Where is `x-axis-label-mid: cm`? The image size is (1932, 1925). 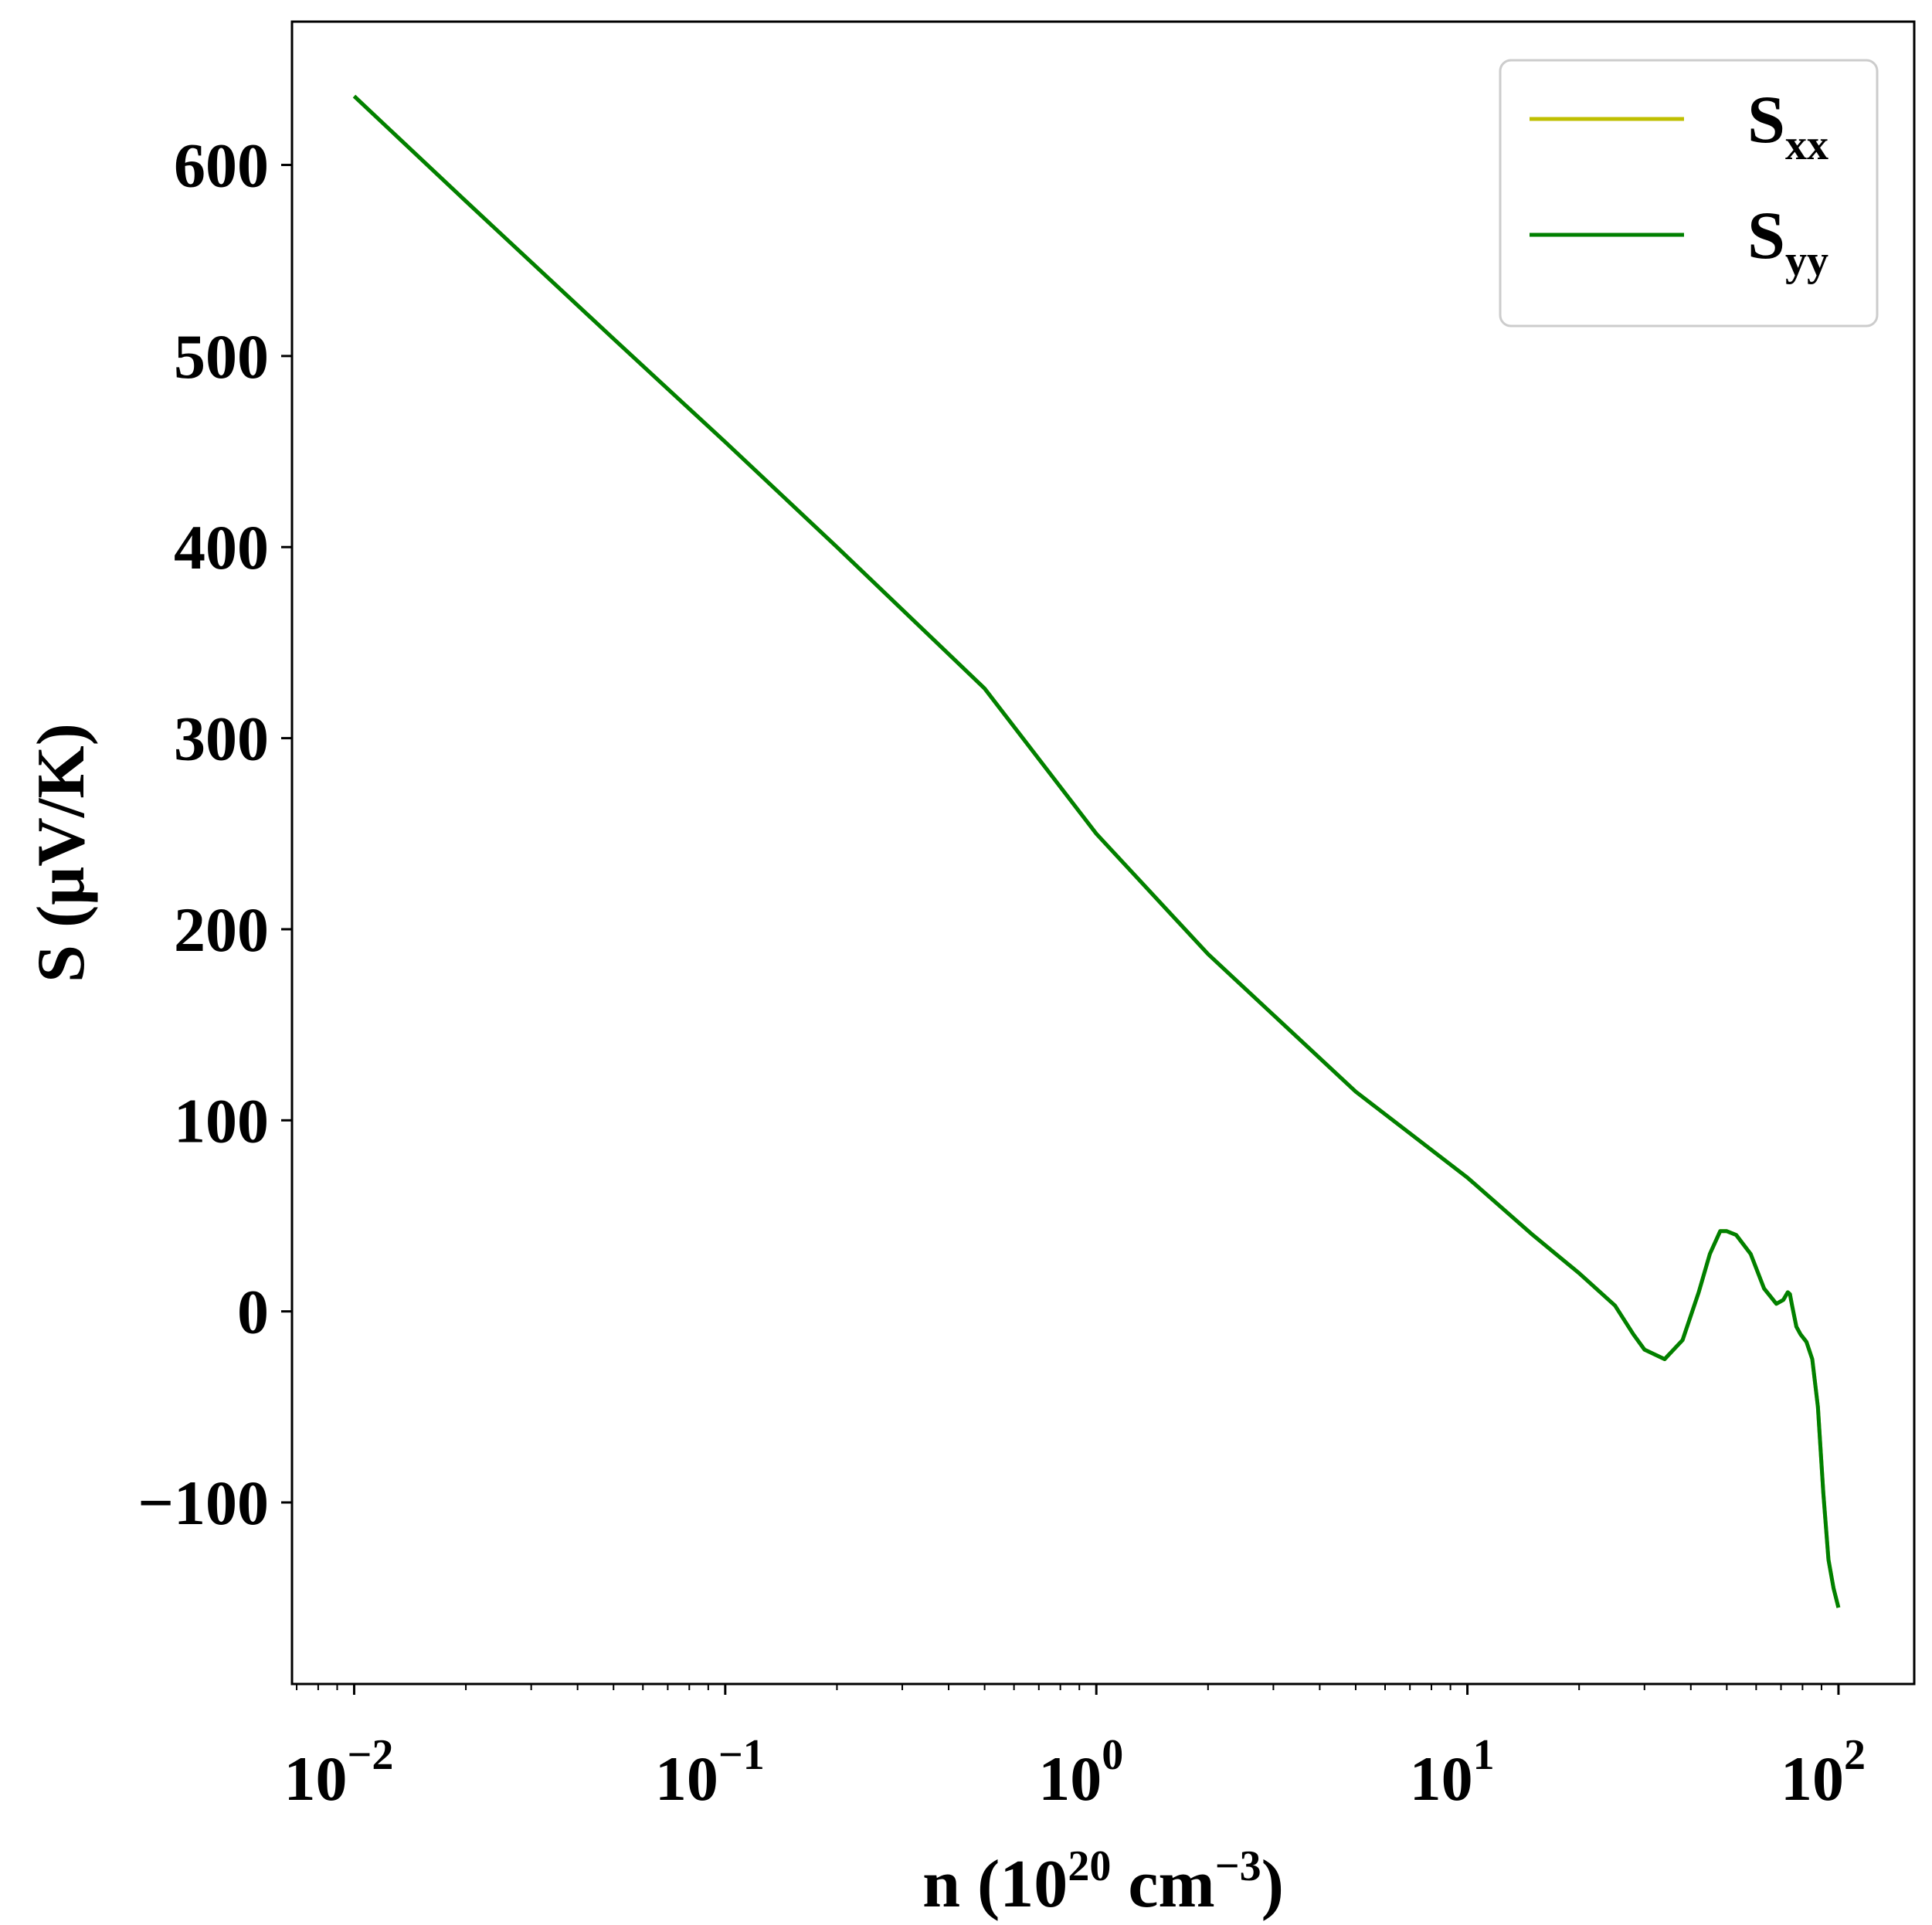
x-axis-label-mid: cm is located at coordinates (1163, 1884).